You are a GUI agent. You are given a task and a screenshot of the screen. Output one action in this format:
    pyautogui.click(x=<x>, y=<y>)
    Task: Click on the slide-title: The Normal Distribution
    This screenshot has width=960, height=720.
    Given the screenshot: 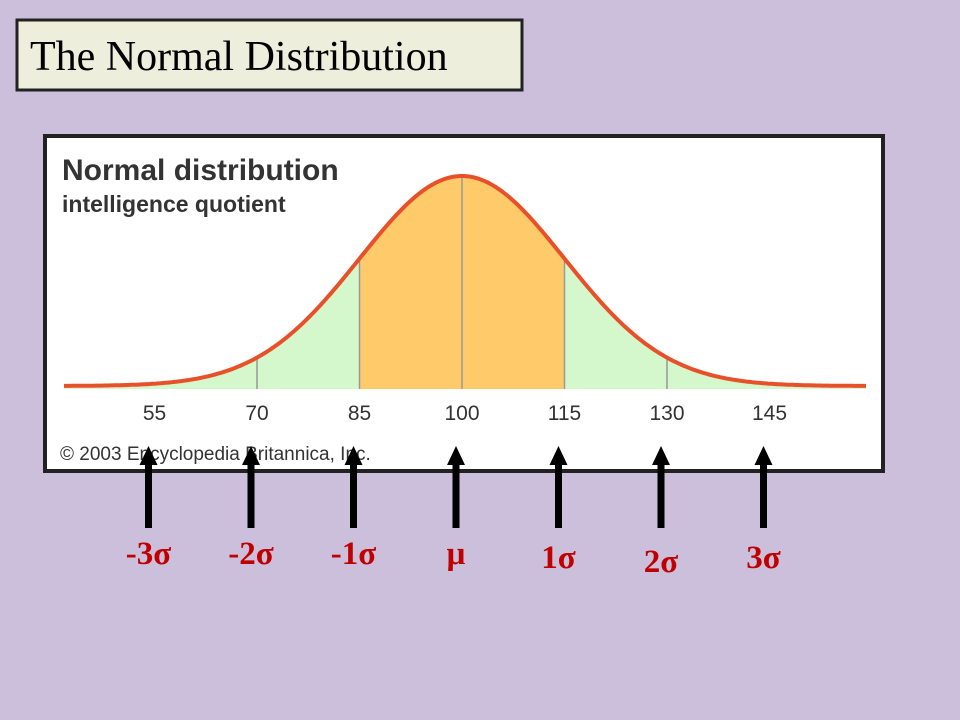 What is the action you would take?
    pyautogui.click(x=239, y=57)
    